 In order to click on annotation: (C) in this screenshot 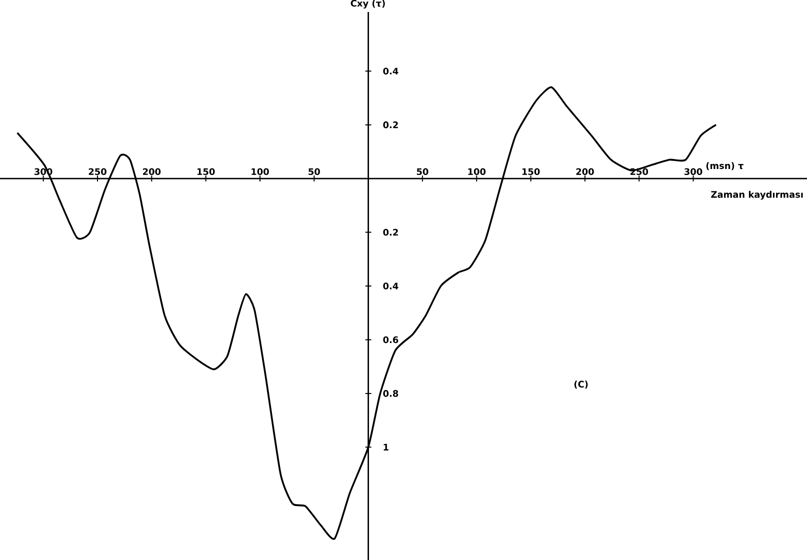, I will do `click(581, 384)`.